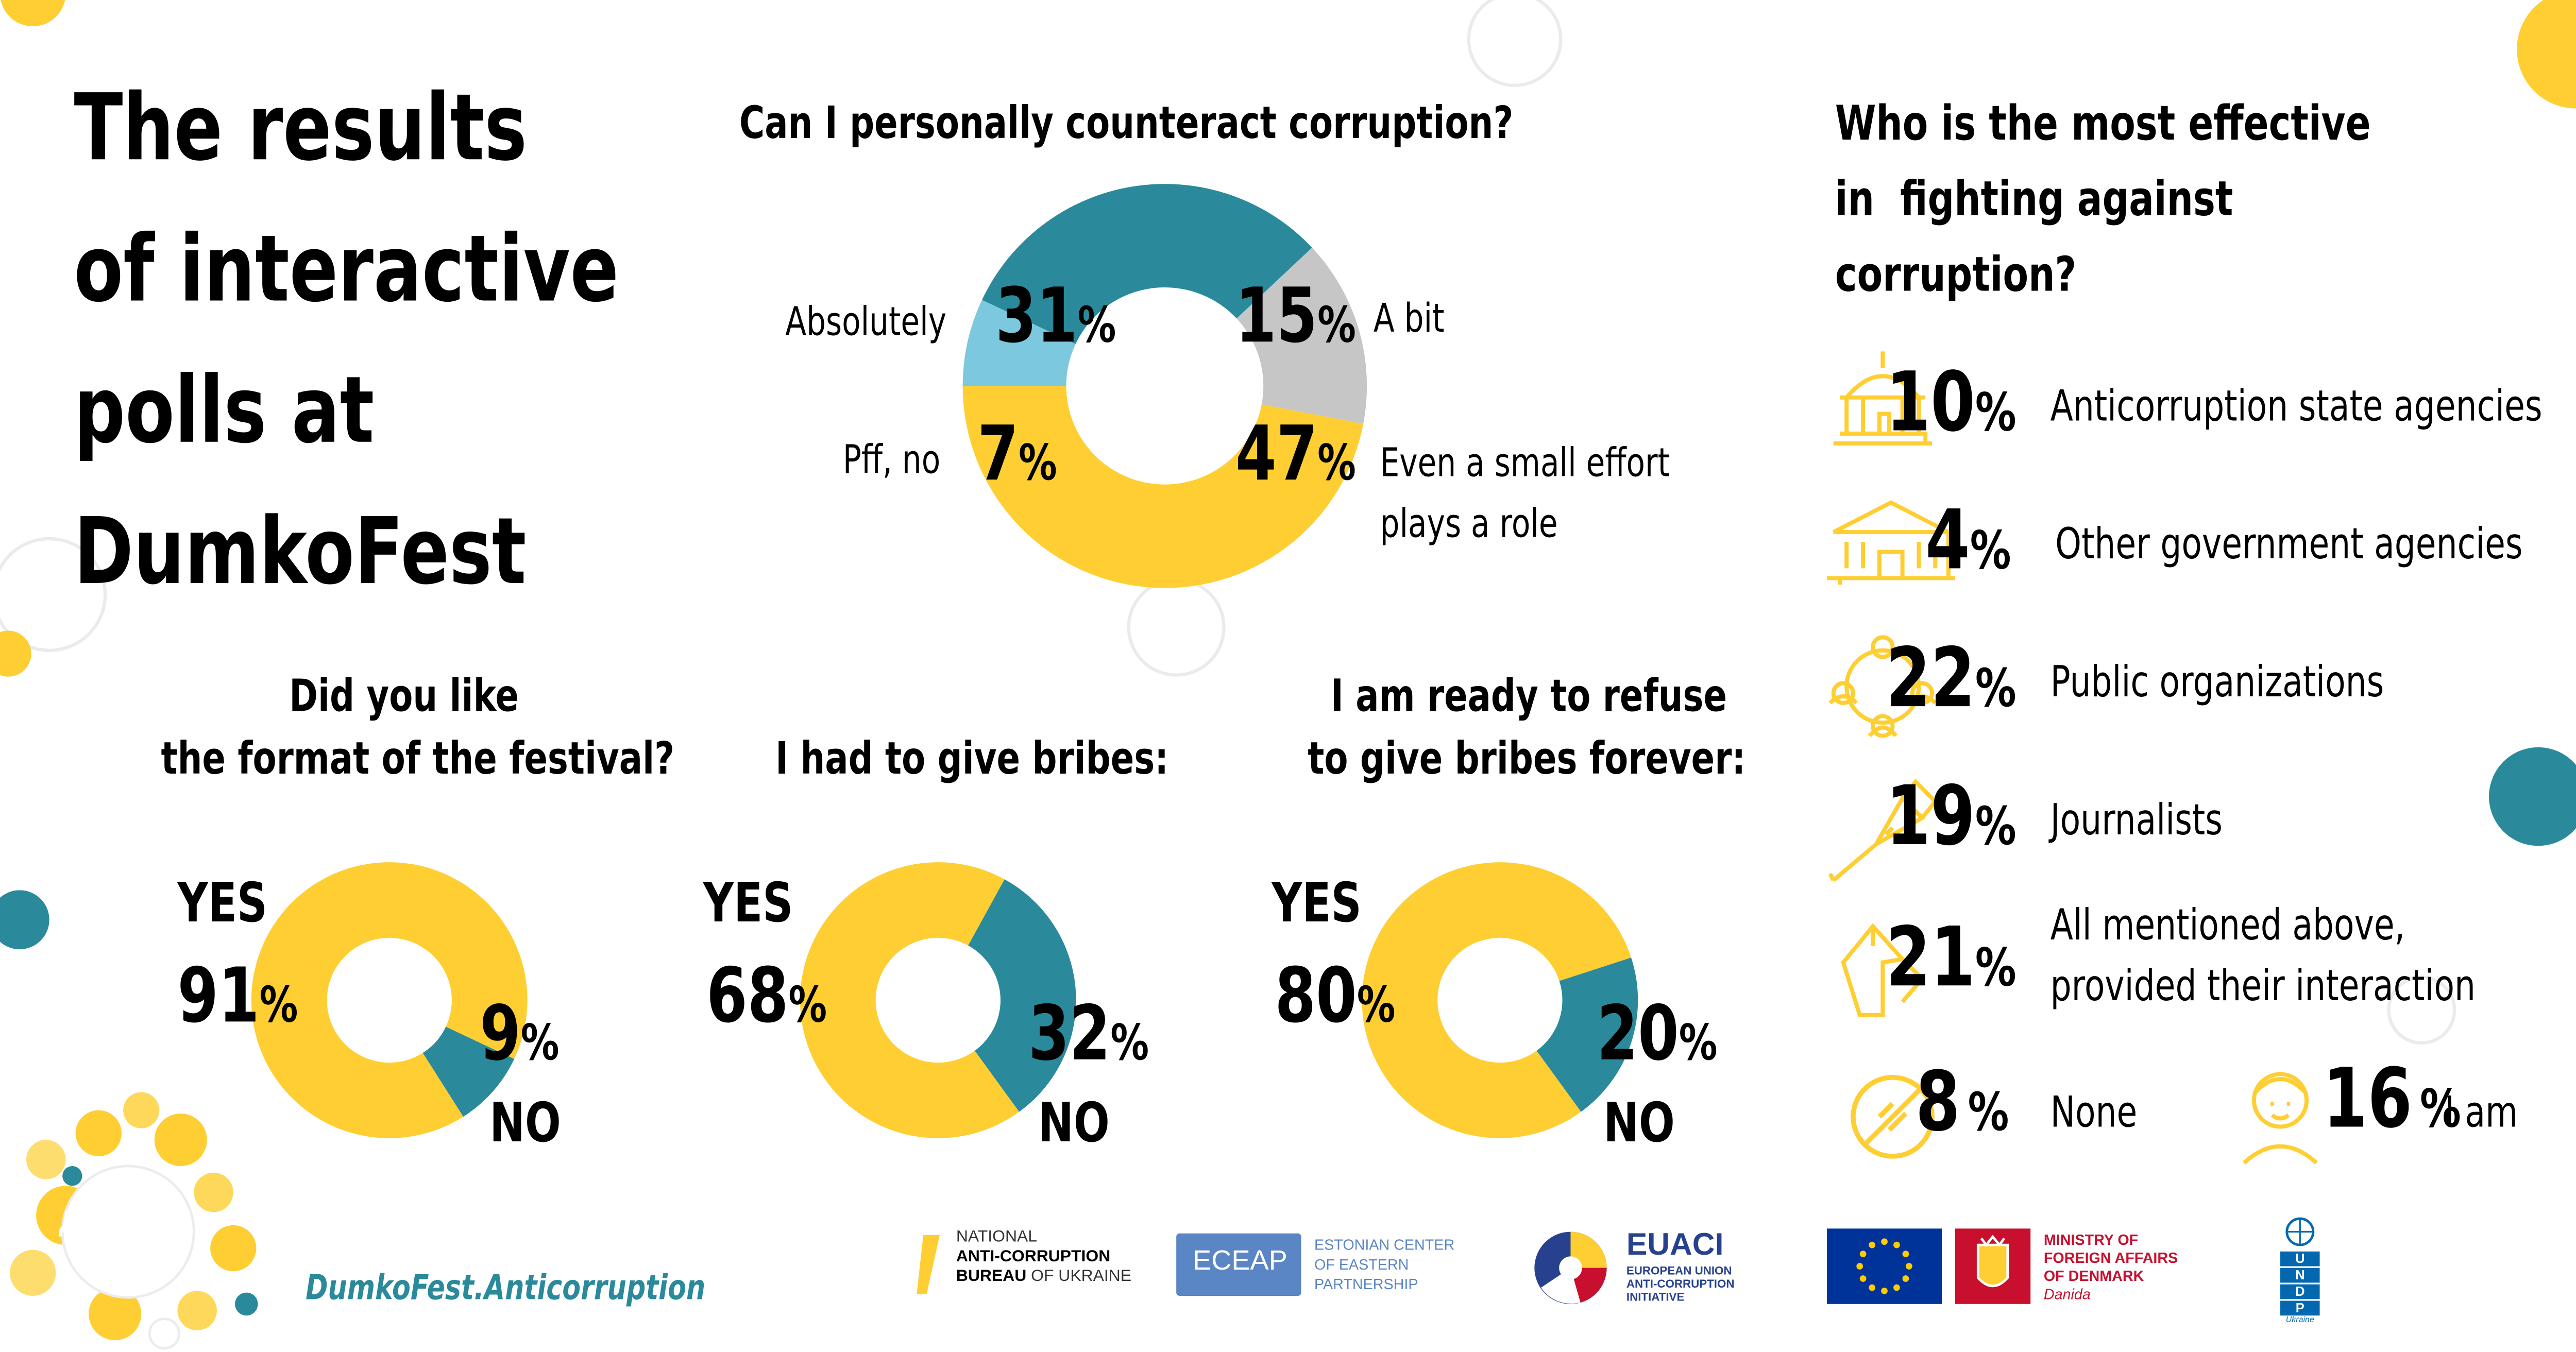 The image size is (2576, 1352). Describe the element at coordinates (928, 1265) in the screenshot. I see `nabu-logo-icon` at that location.